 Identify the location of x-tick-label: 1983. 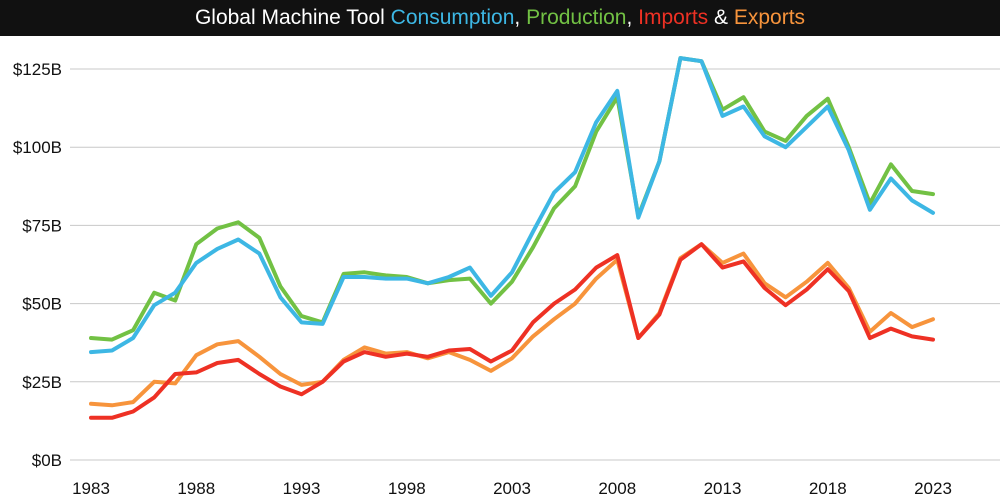
(91, 488).